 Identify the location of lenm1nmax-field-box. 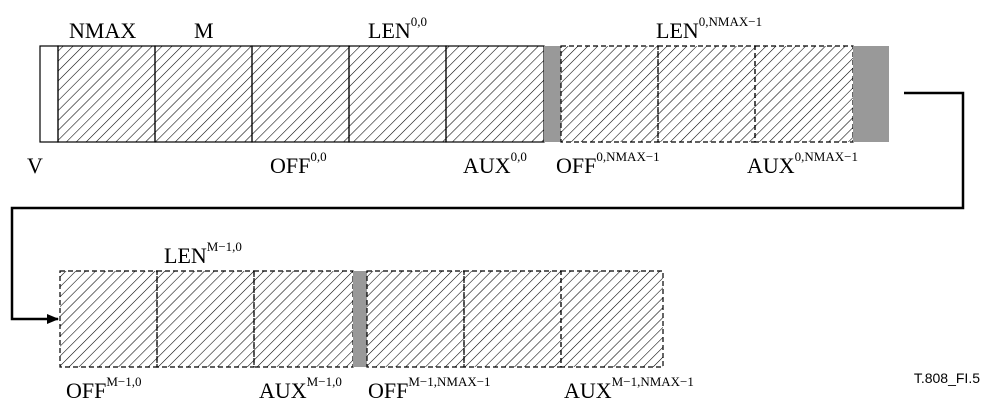
(512, 319).